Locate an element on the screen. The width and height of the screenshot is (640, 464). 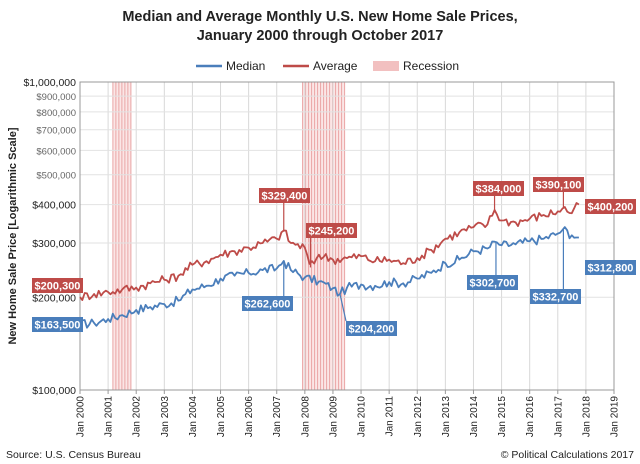
y-tick-label-minor: $600,000 is located at coordinates (56, 151).